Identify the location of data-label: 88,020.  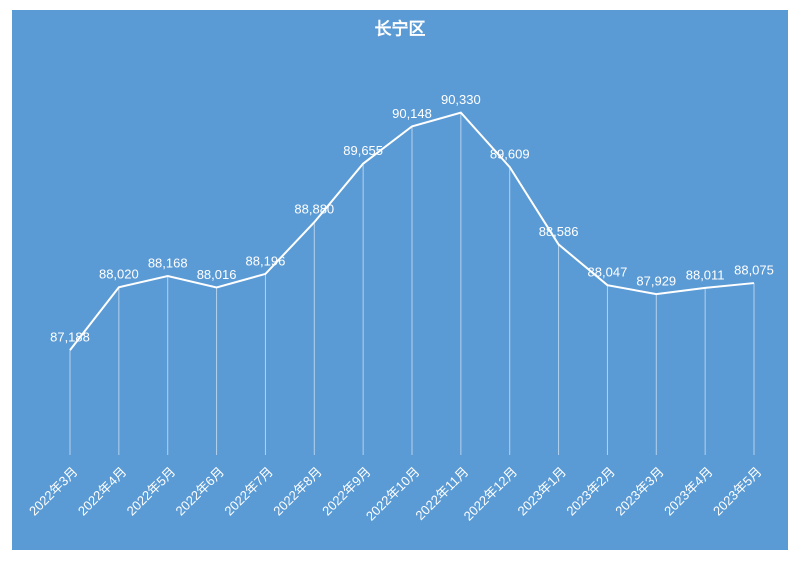
(119, 274).